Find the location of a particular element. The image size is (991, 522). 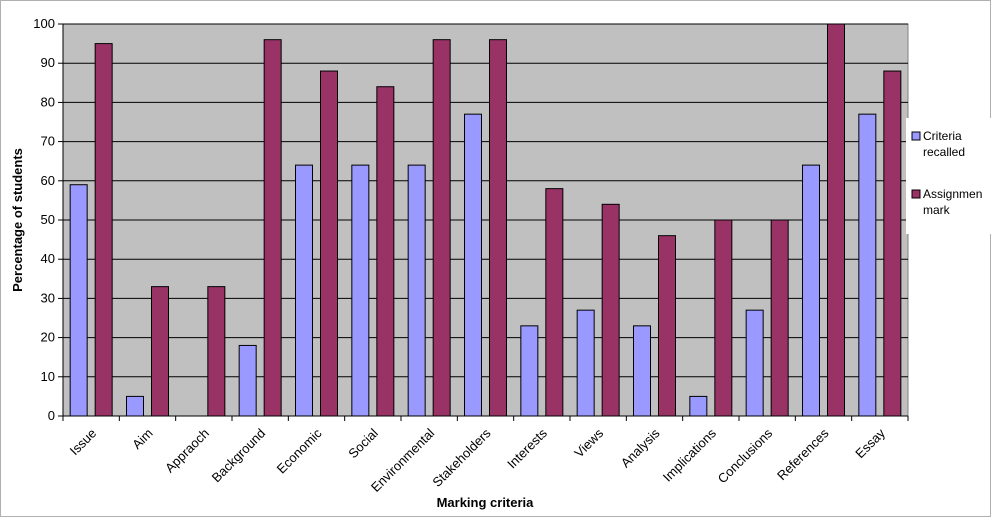

y-tick-label: 60 is located at coordinates (48, 180).